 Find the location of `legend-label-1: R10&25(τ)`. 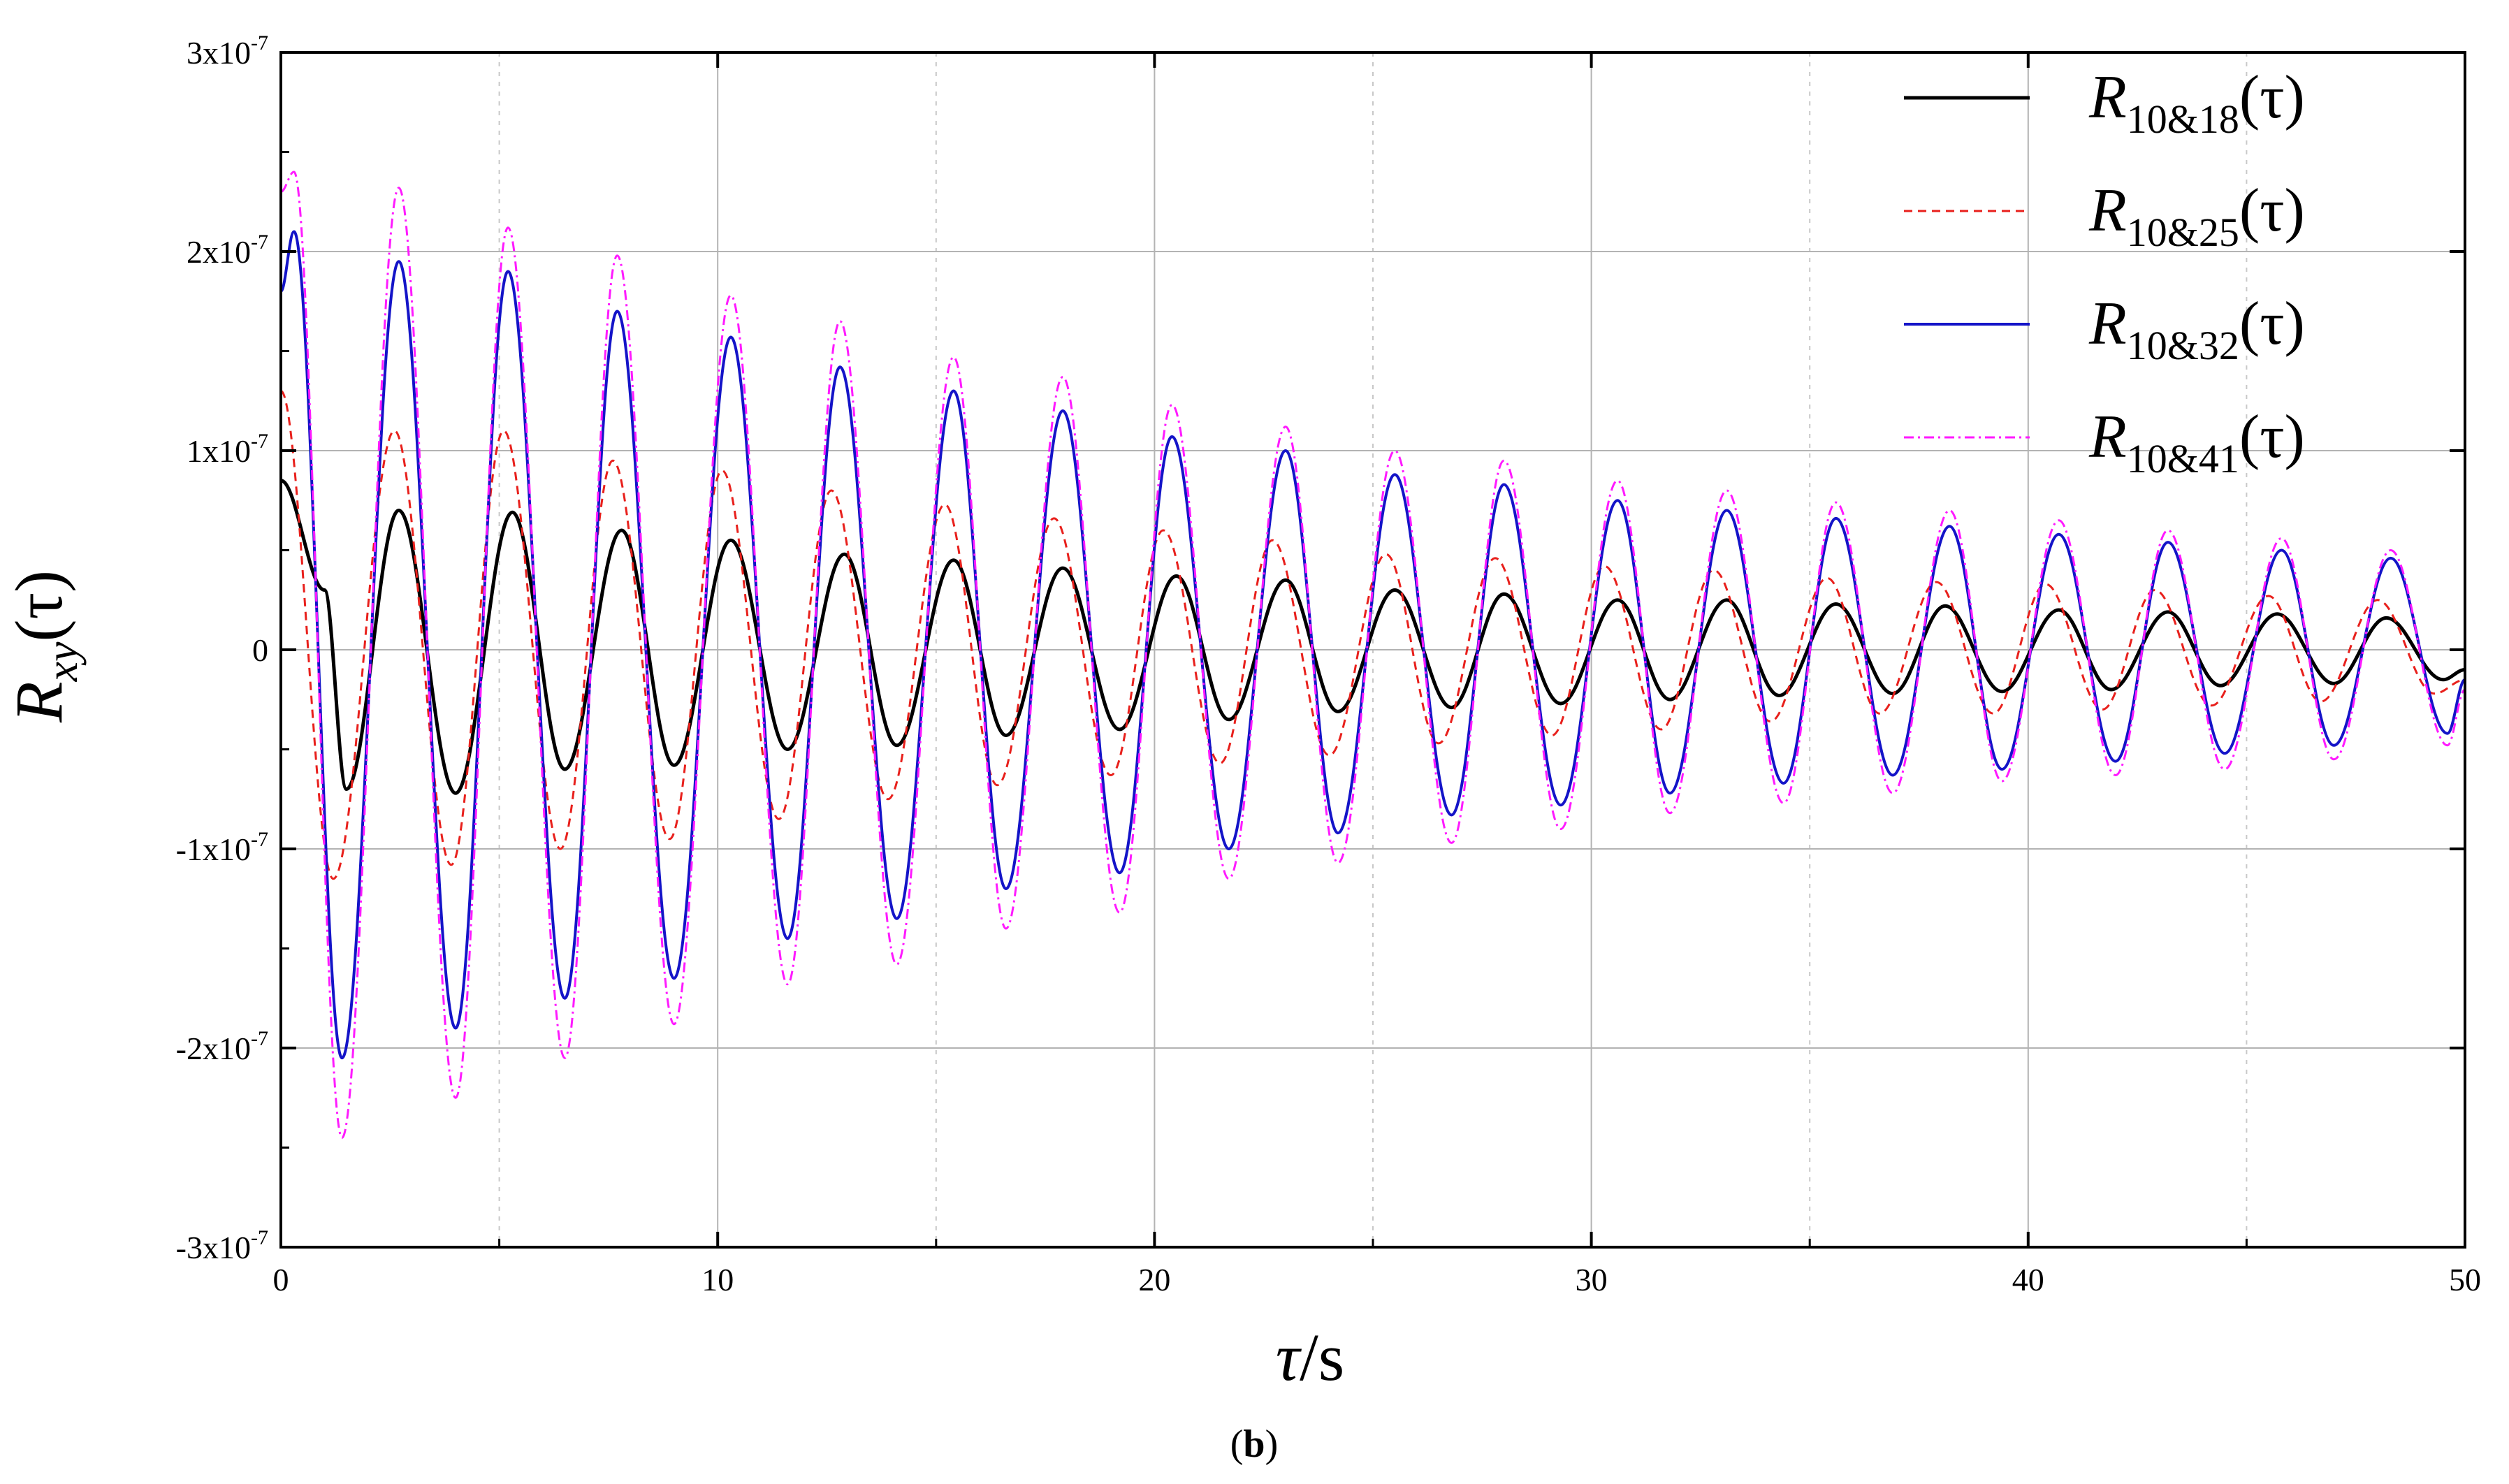

legend-label-1: R10&25(τ) is located at coordinates (2196, 216).